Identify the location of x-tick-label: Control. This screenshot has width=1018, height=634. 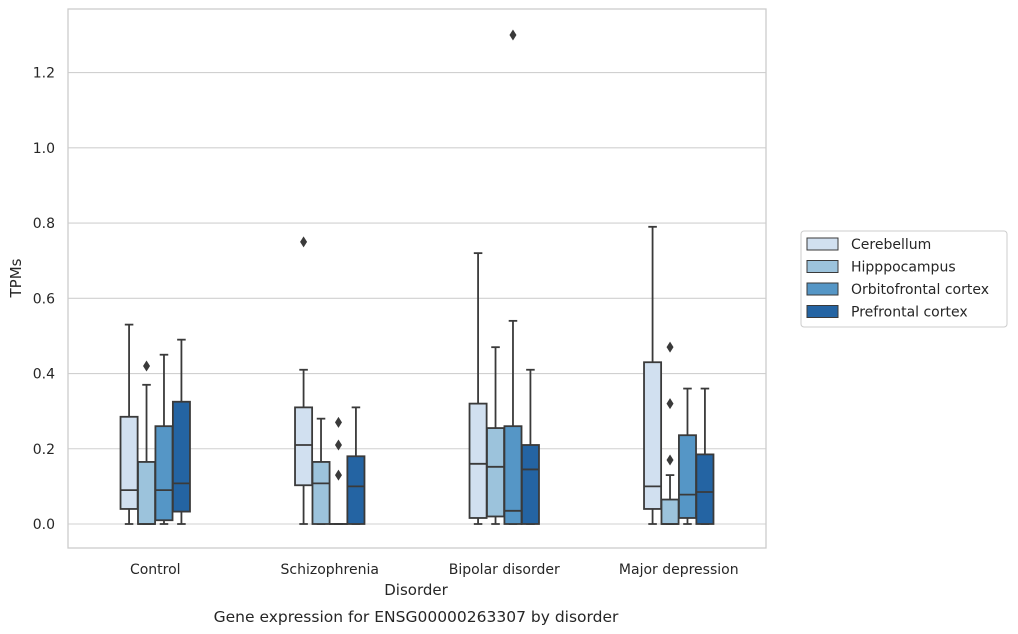
(155, 570).